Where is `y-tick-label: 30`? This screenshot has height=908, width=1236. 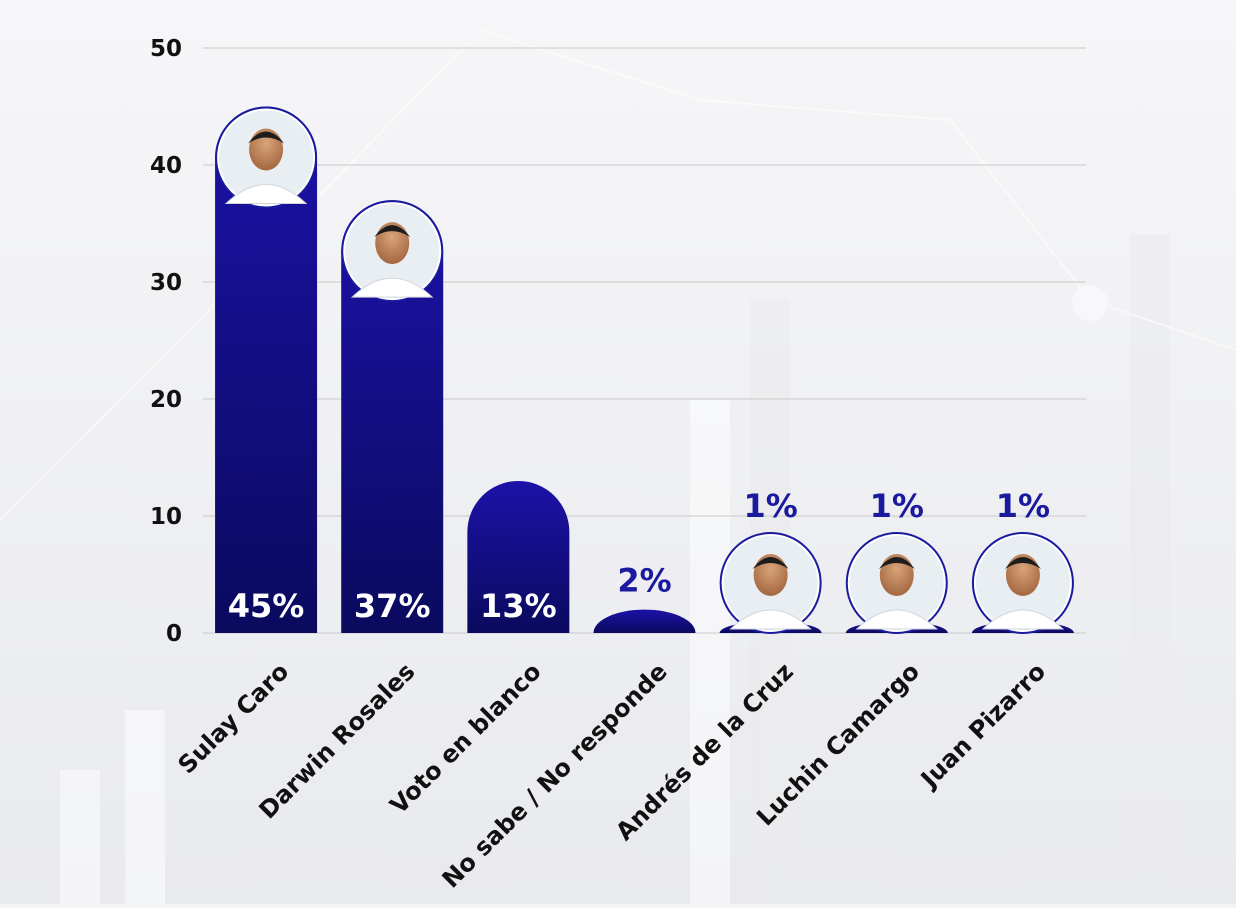 y-tick-label: 30 is located at coordinates (166, 283).